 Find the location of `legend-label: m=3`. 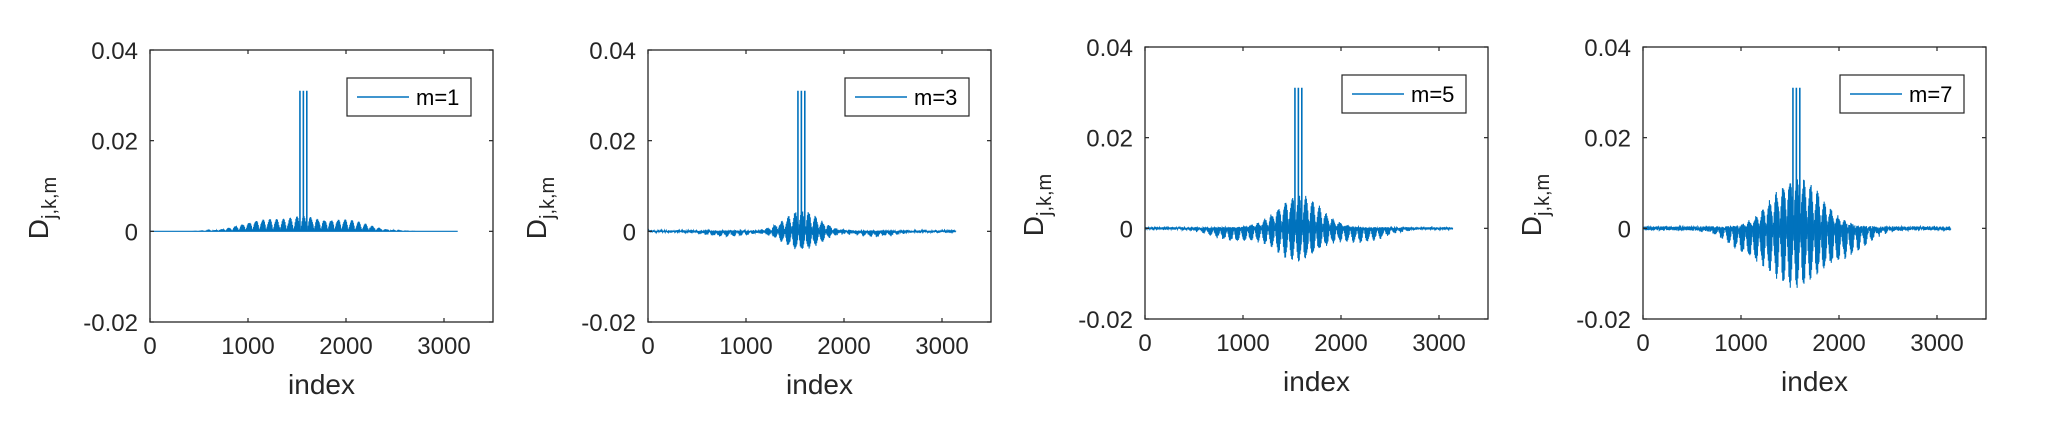

legend-label: m=3 is located at coordinates (935, 97).